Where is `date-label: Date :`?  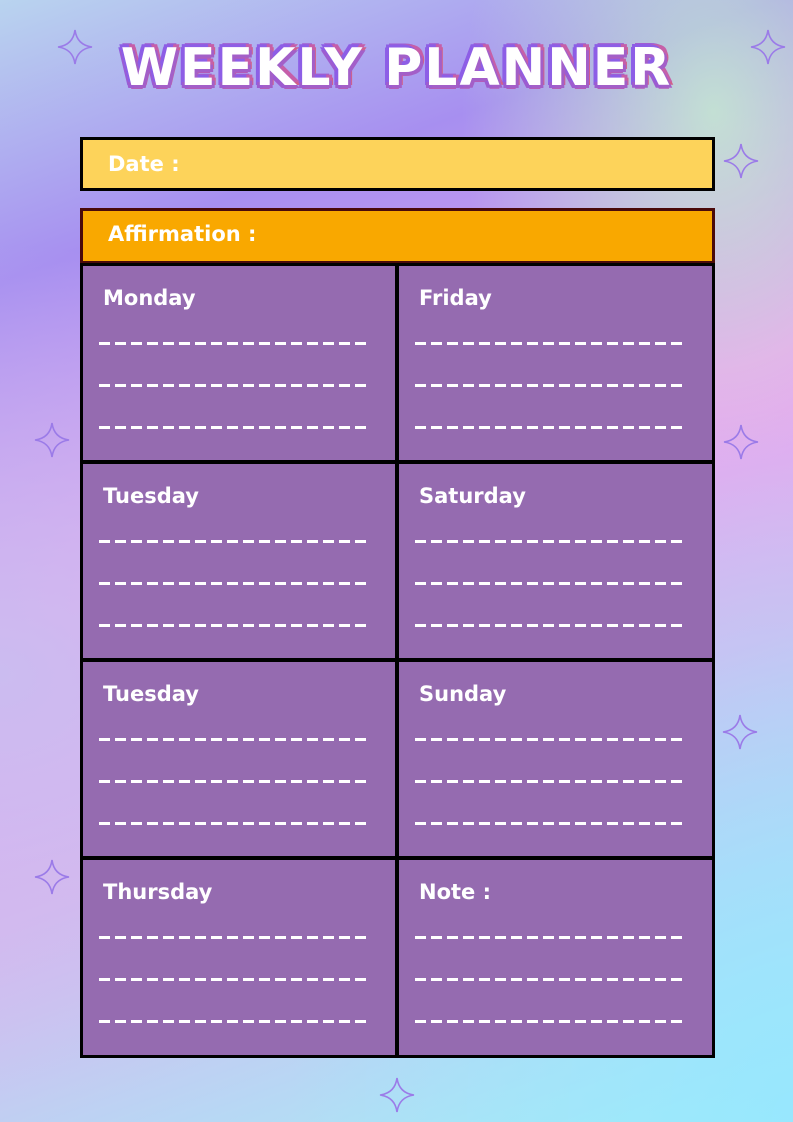 date-label: Date : is located at coordinates (144, 164).